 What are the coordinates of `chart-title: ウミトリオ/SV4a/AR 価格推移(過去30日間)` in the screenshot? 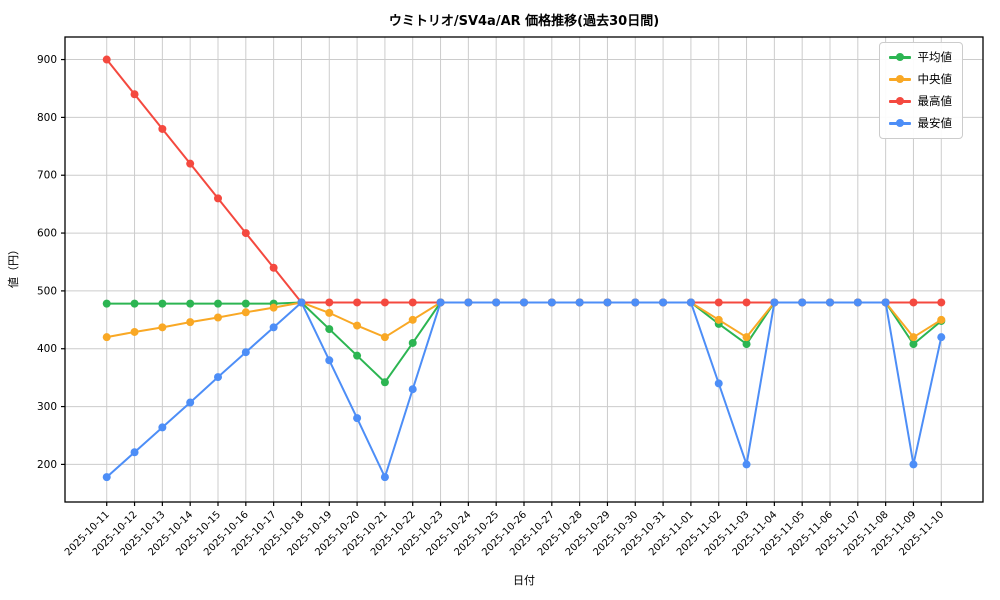 It's located at (524, 21).